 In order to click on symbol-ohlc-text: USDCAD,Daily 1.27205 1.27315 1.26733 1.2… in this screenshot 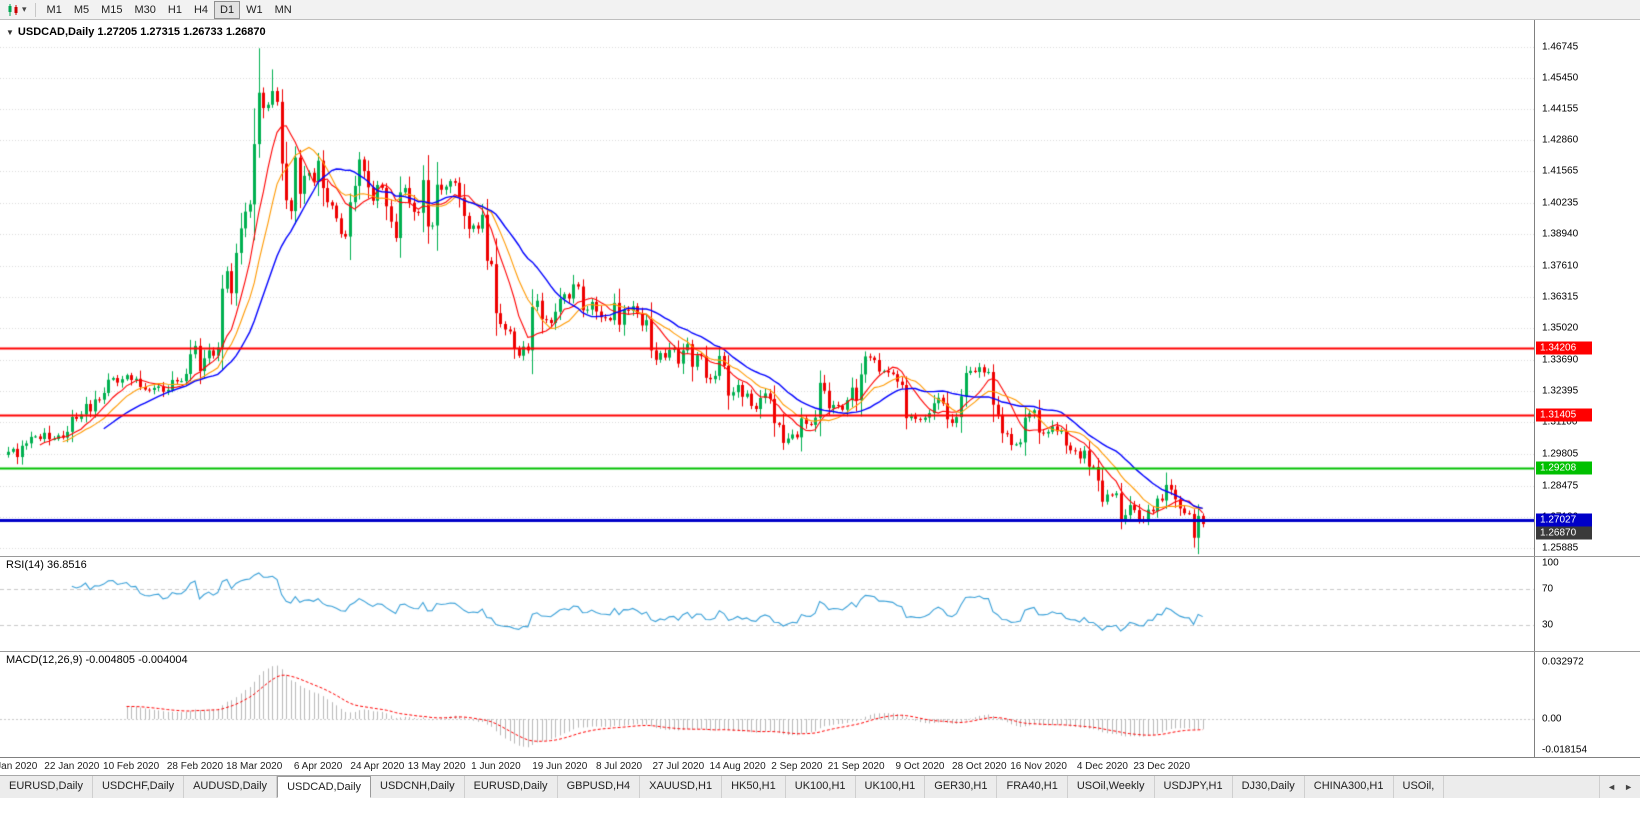, I will do `click(141, 32)`.